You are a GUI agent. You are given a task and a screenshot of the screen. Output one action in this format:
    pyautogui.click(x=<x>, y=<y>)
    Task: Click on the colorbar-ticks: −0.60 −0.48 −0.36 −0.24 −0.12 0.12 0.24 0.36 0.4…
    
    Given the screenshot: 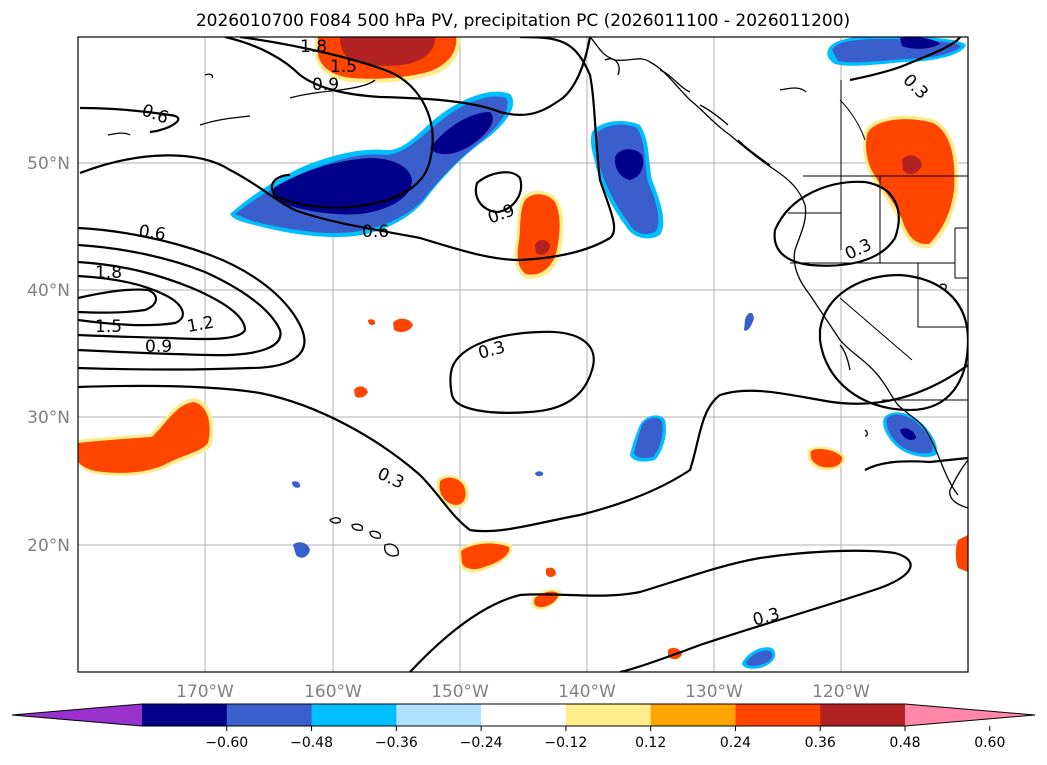 What is the action you would take?
    pyautogui.click(x=605, y=738)
    